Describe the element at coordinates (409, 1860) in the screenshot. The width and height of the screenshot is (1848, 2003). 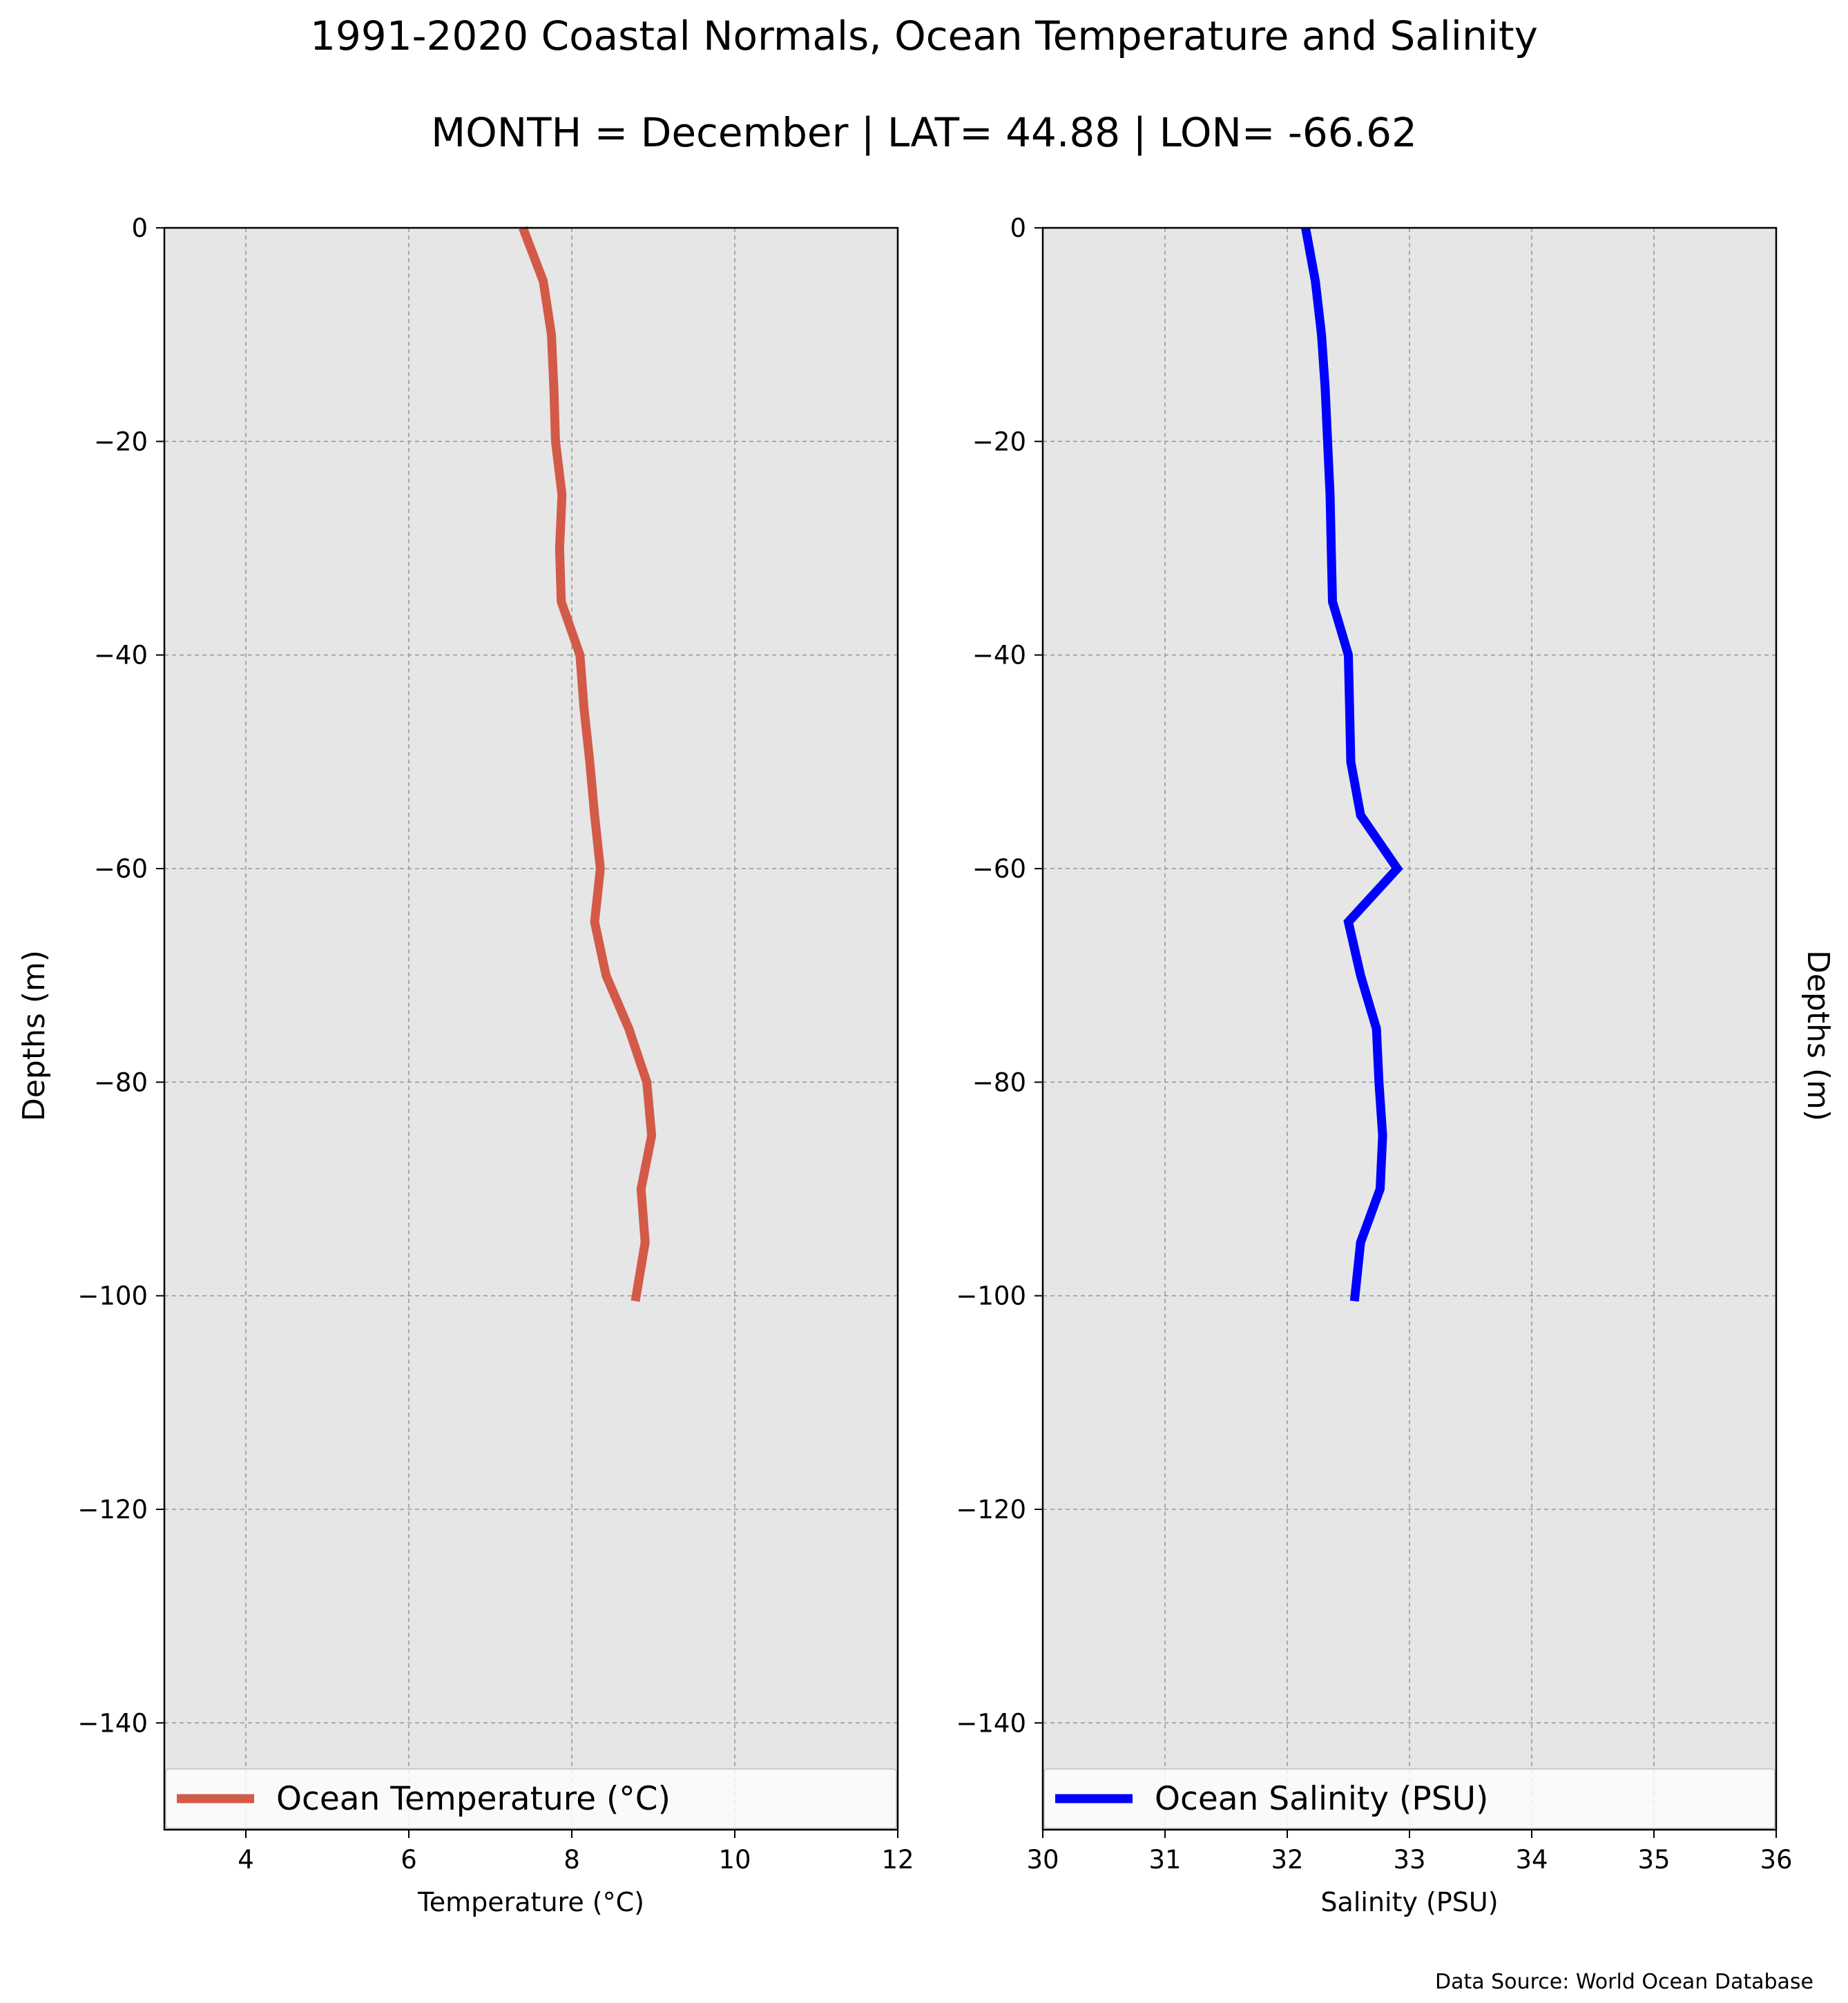
I see `x-tick-label: 6` at that location.